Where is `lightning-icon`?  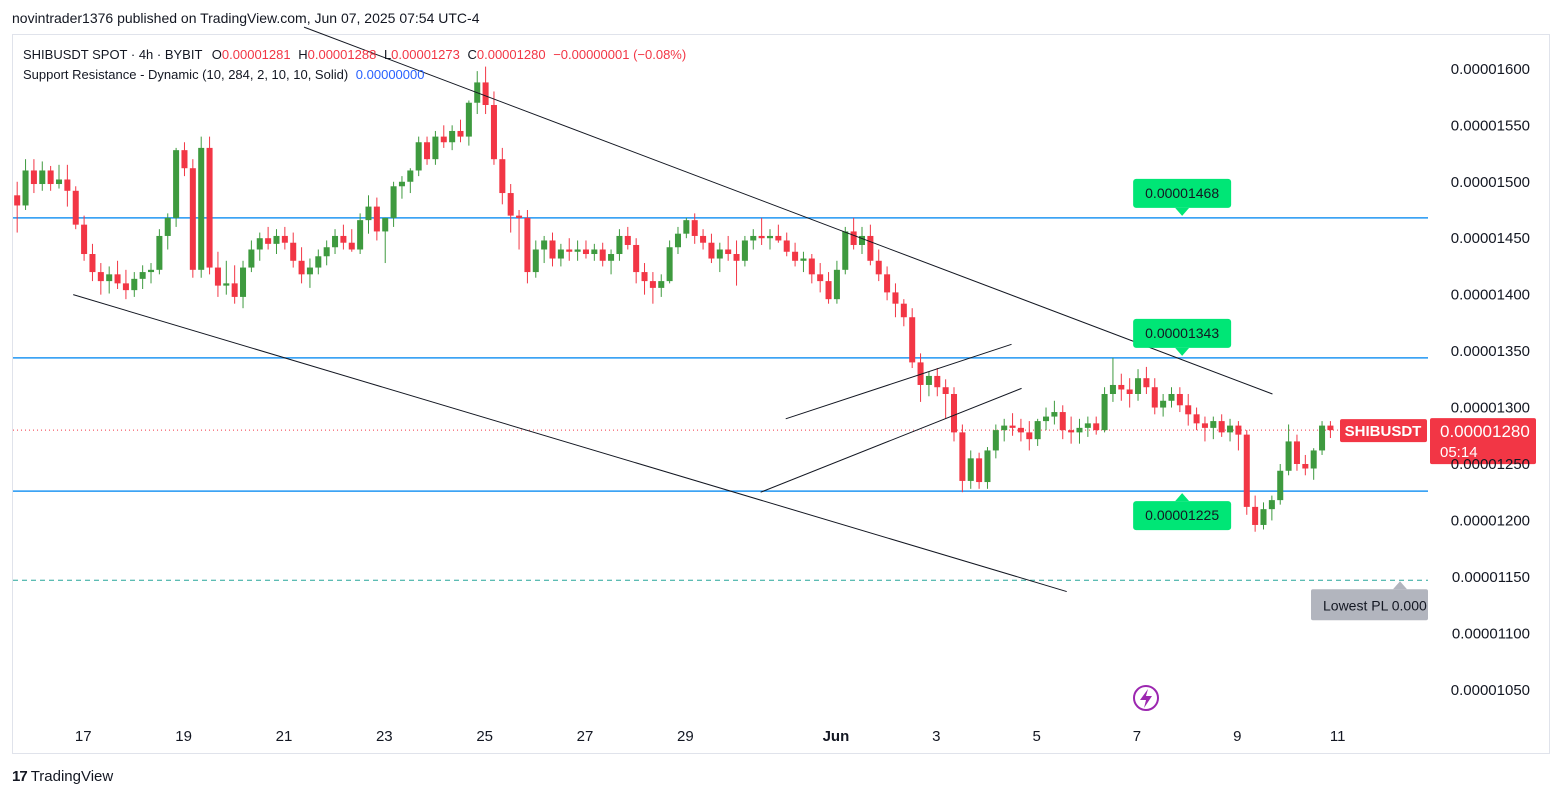 lightning-icon is located at coordinates (1146, 698).